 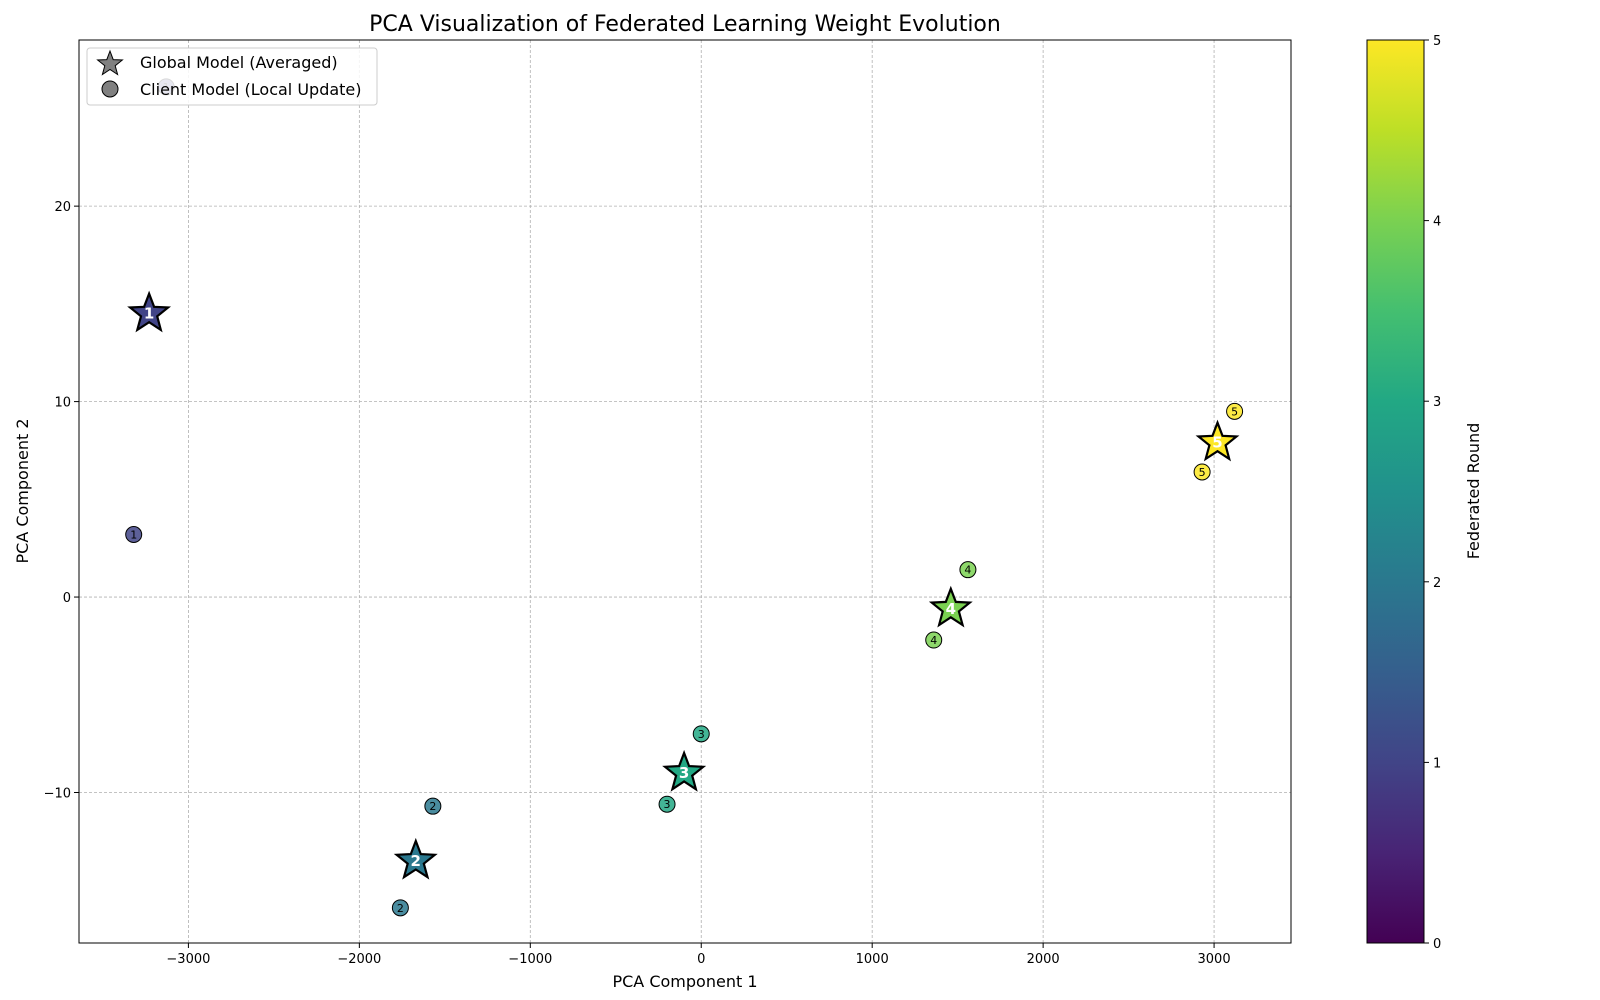 I want to click on colorbar-tick-label: 1, so click(x=1437, y=763).